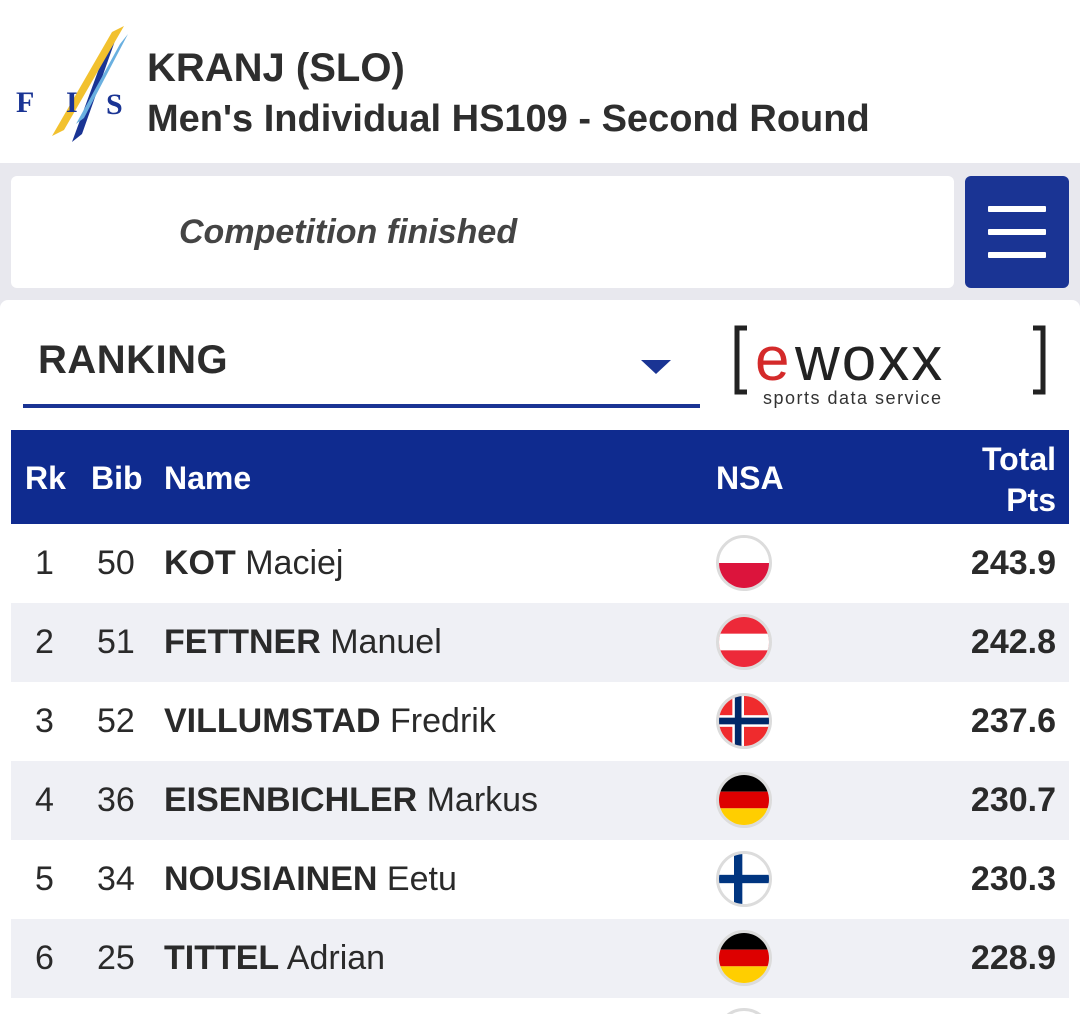 Image resolution: width=1080 pixels, height=1014 pixels. Describe the element at coordinates (276, 68) in the screenshot. I see `page-title: KRANJ (SLO)` at that location.